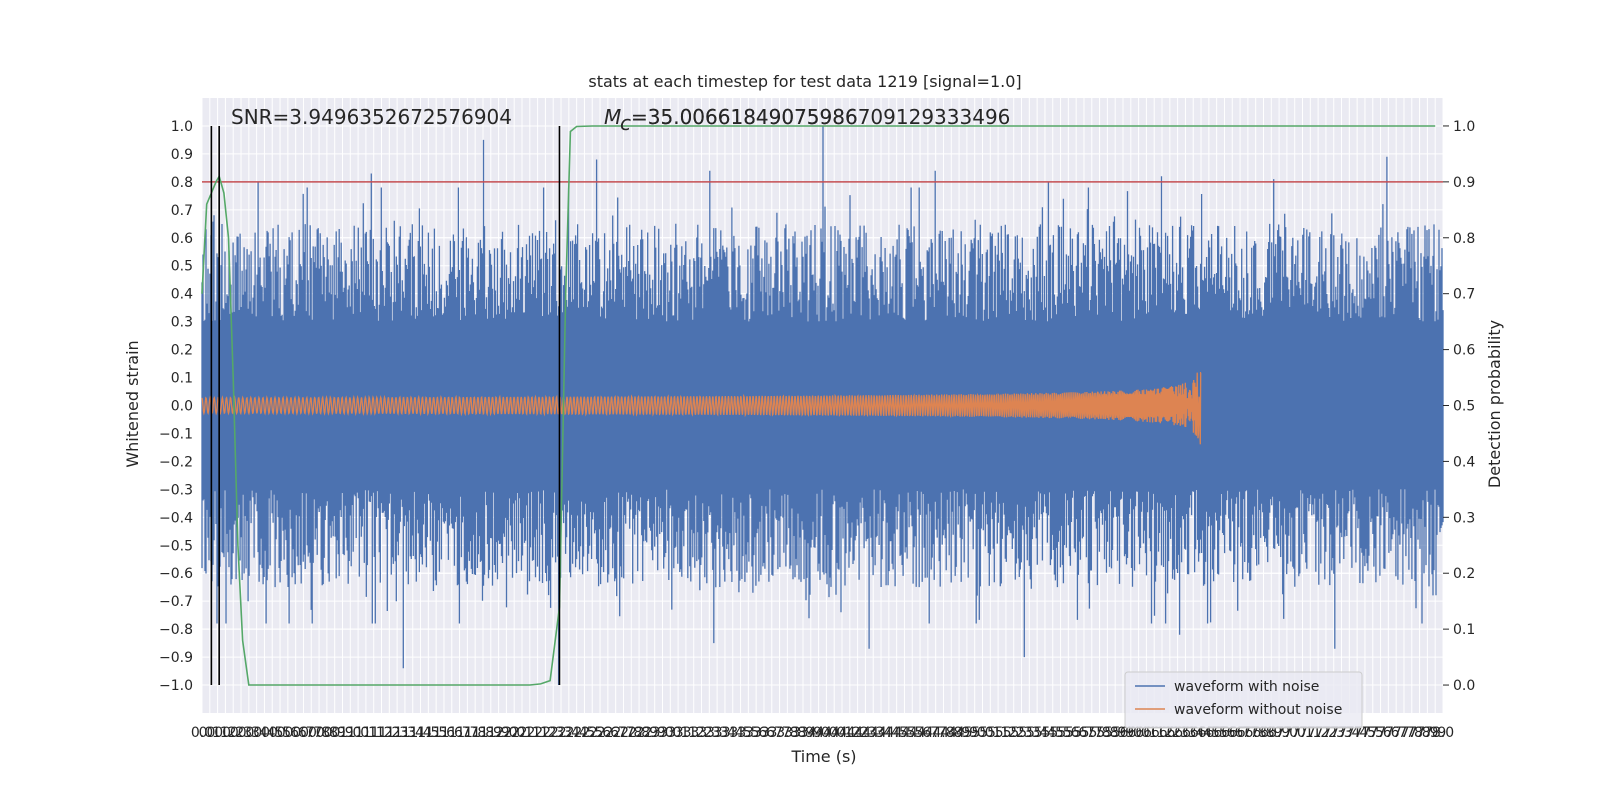 The width and height of the screenshot is (1600, 800). I want to click on x-tick-label: 3.7, so click(779, 733).